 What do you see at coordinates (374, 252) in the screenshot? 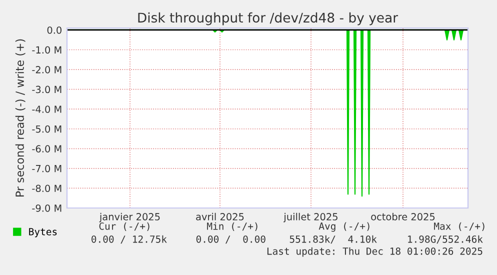
I see `text: Last update: Thu Dec 18 01:00:26 2025` at bounding box center [374, 252].